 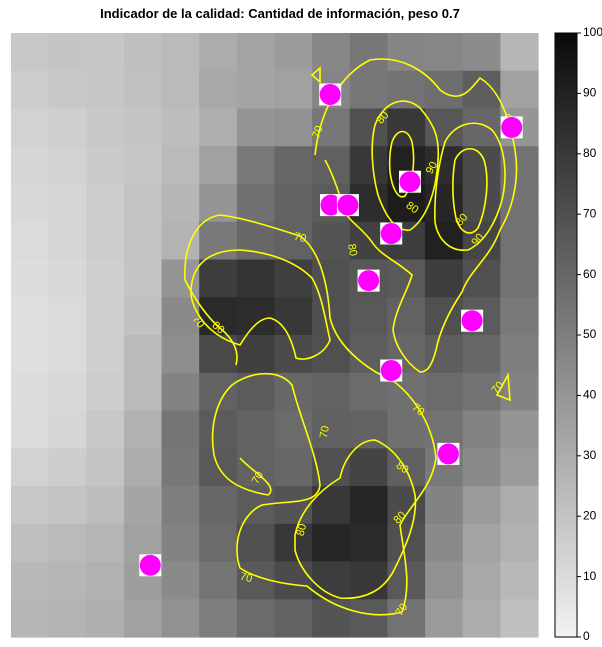 What do you see at coordinates (590, 93) in the screenshot?
I see `colorbar-tick-label: 90` at bounding box center [590, 93].